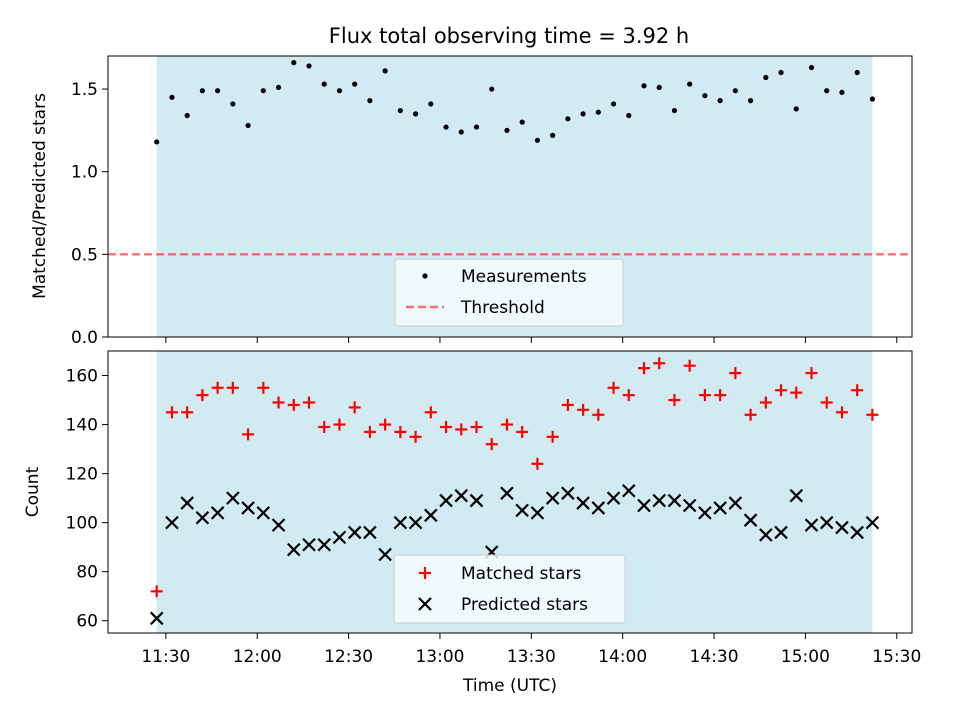 This screenshot has width=960, height=720. Describe the element at coordinates (165, 657) in the screenshot. I see `bottom-xtick-label: 11:30` at that location.